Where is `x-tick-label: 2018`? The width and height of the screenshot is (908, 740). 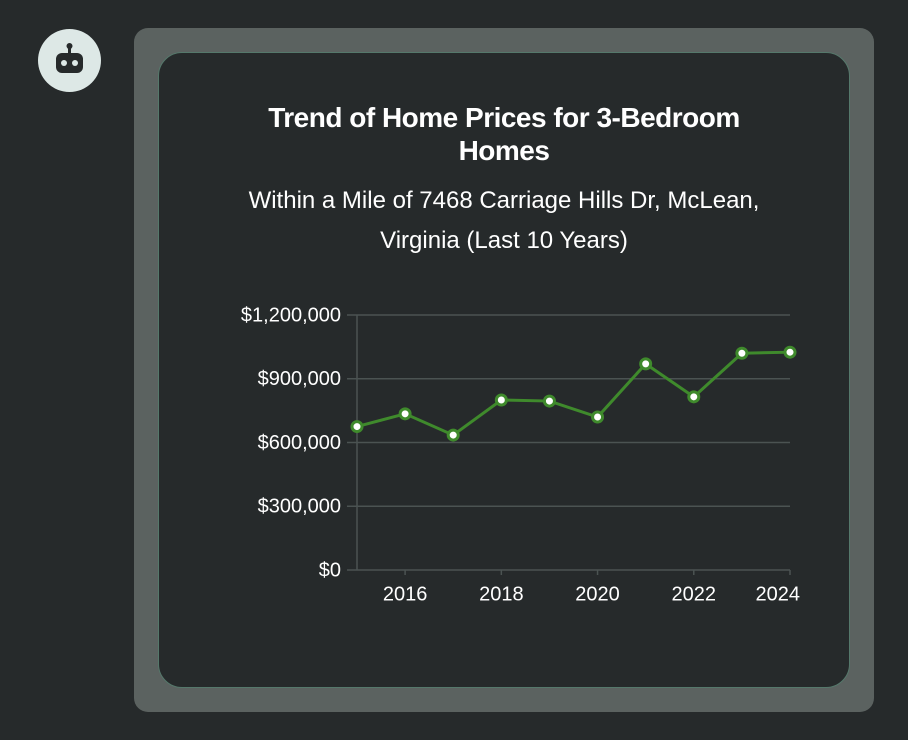
x-tick-label: 2018 is located at coordinates (501, 594).